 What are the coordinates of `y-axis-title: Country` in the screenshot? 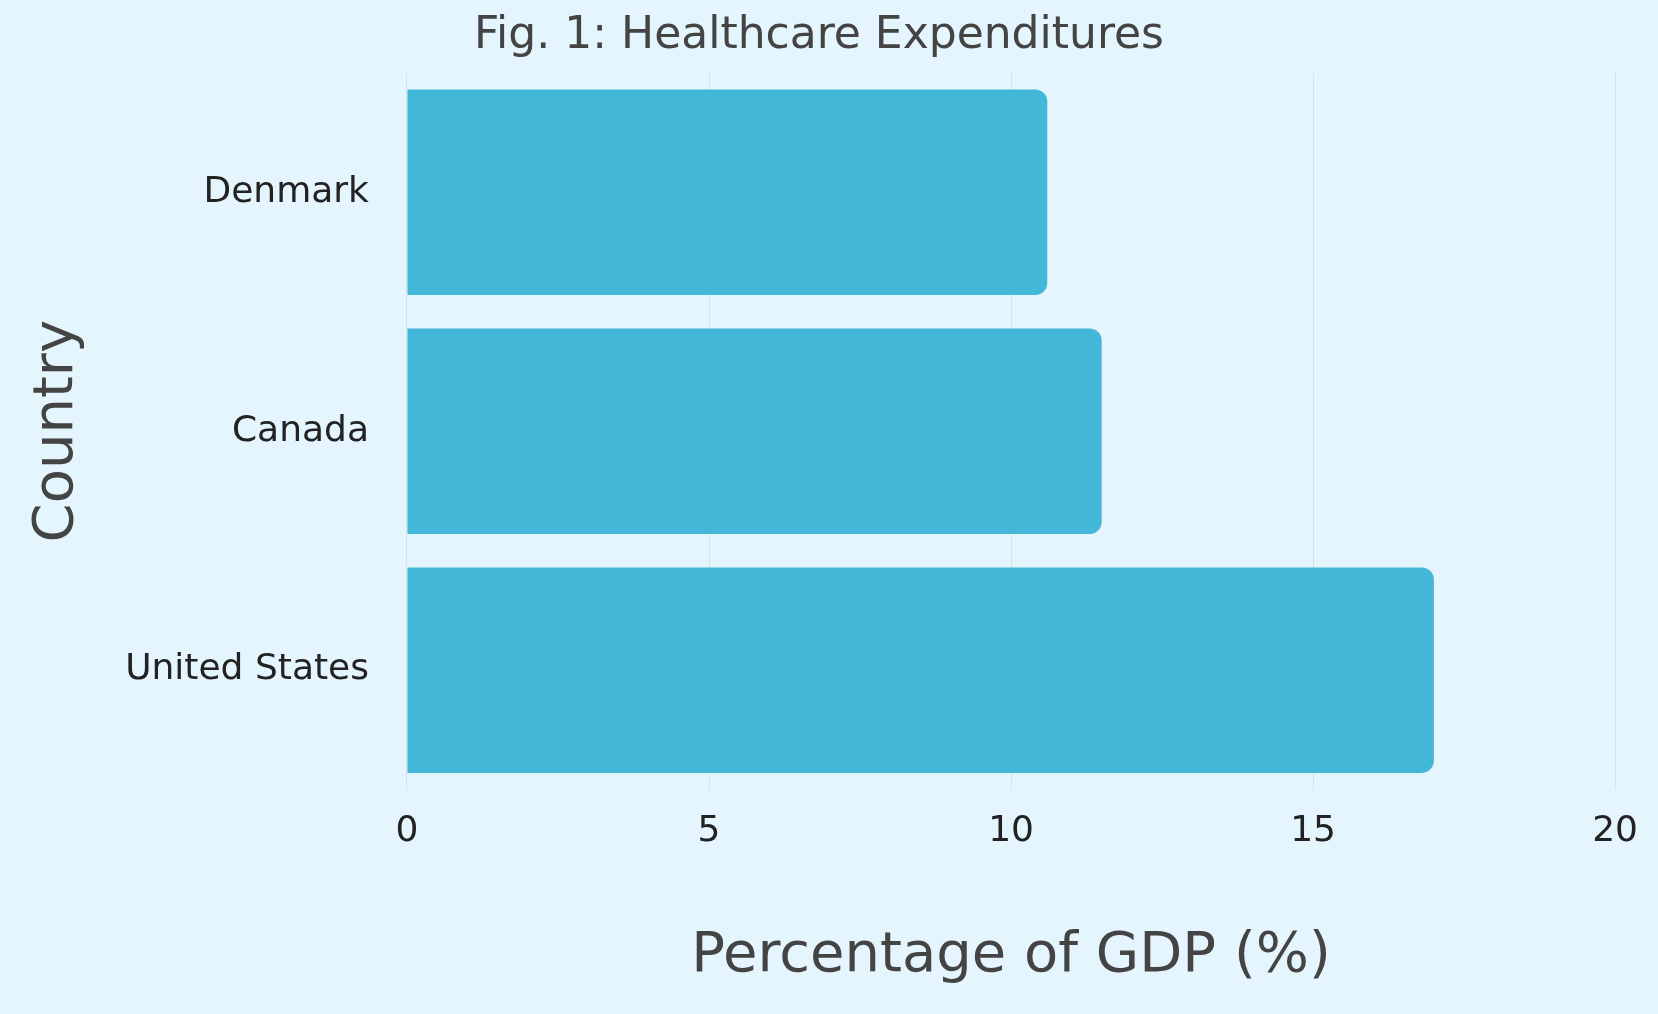 It's located at (53, 431).